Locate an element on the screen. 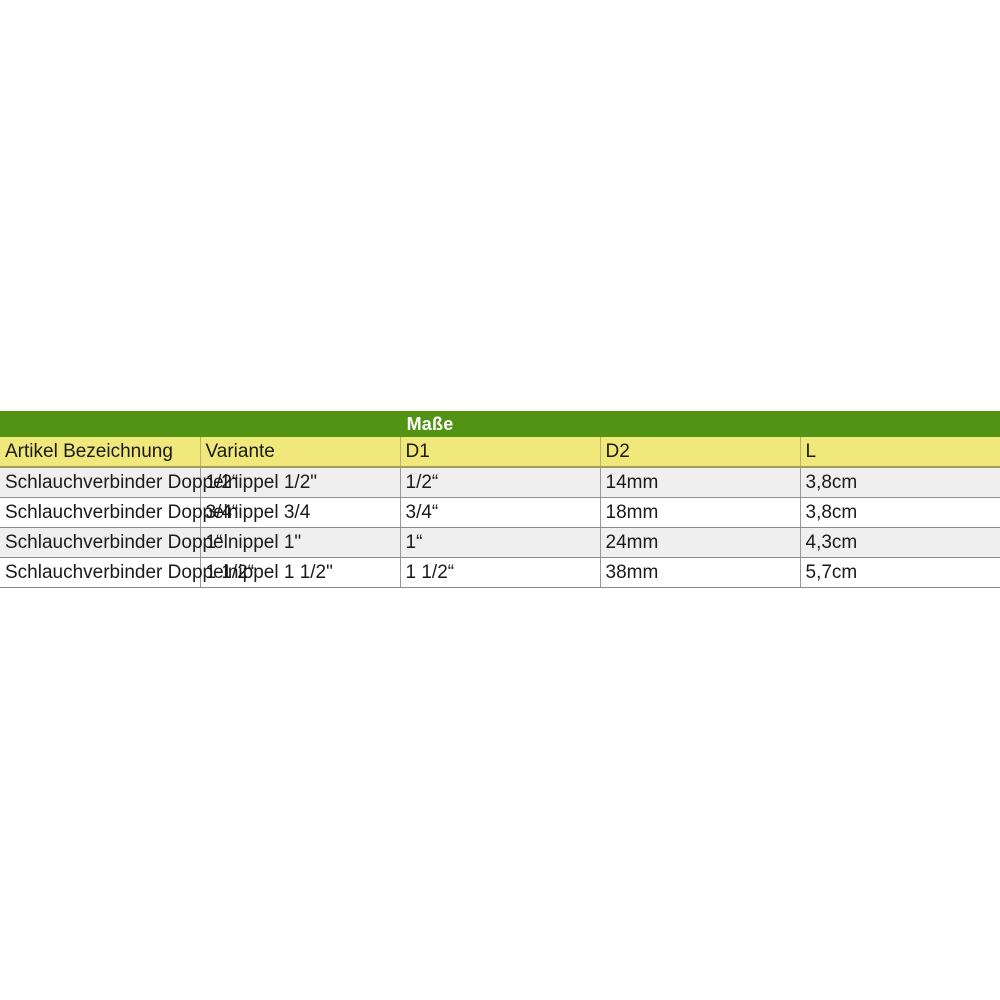 The width and height of the screenshot is (1000, 1000). cell-d2: 18mm is located at coordinates (700, 512).